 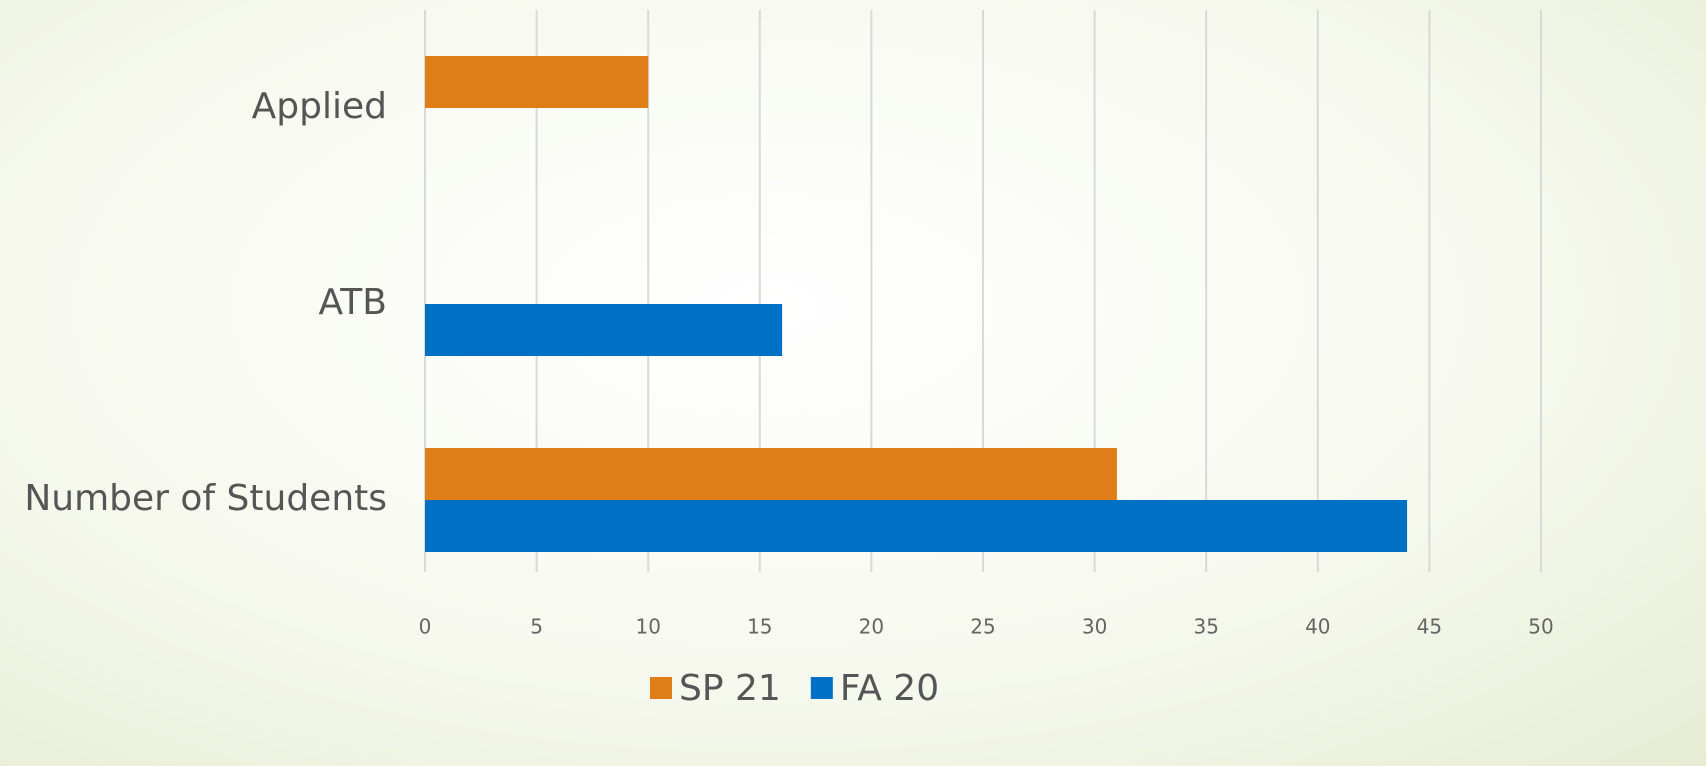 What do you see at coordinates (352, 302) in the screenshot?
I see `category-label: ATB` at bounding box center [352, 302].